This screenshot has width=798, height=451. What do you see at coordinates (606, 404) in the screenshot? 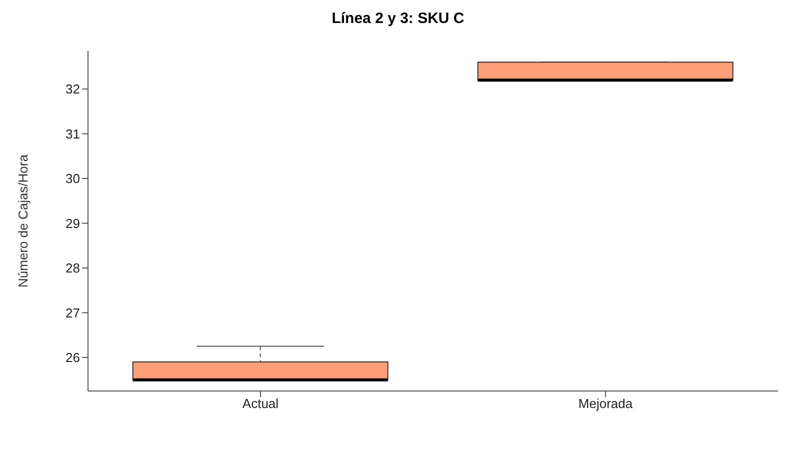
I see `x-tick-label: Mejorada` at bounding box center [606, 404].